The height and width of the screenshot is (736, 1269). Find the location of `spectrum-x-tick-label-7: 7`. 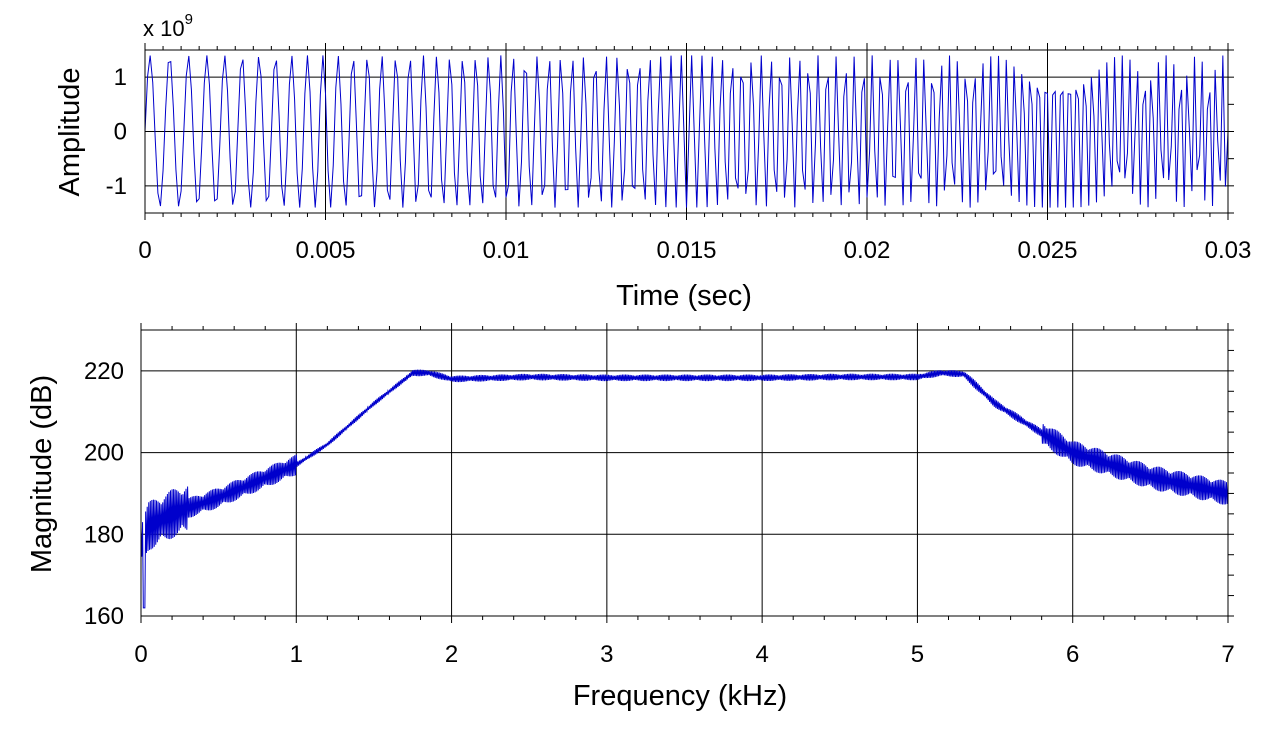

spectrum-x-tick-label-7: 7 is located at coordinates (1227, 654).